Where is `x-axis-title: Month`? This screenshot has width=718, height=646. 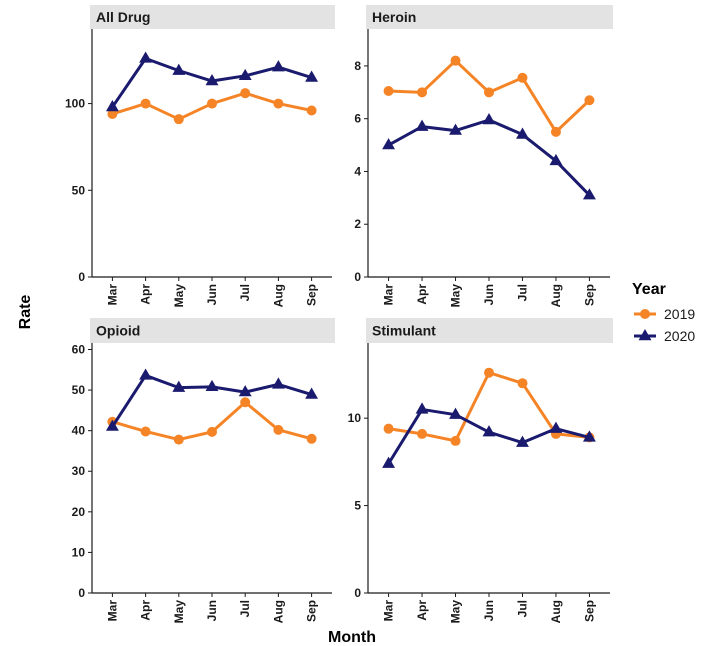 x-axis-title: Month is located at coordinates (352, 637).